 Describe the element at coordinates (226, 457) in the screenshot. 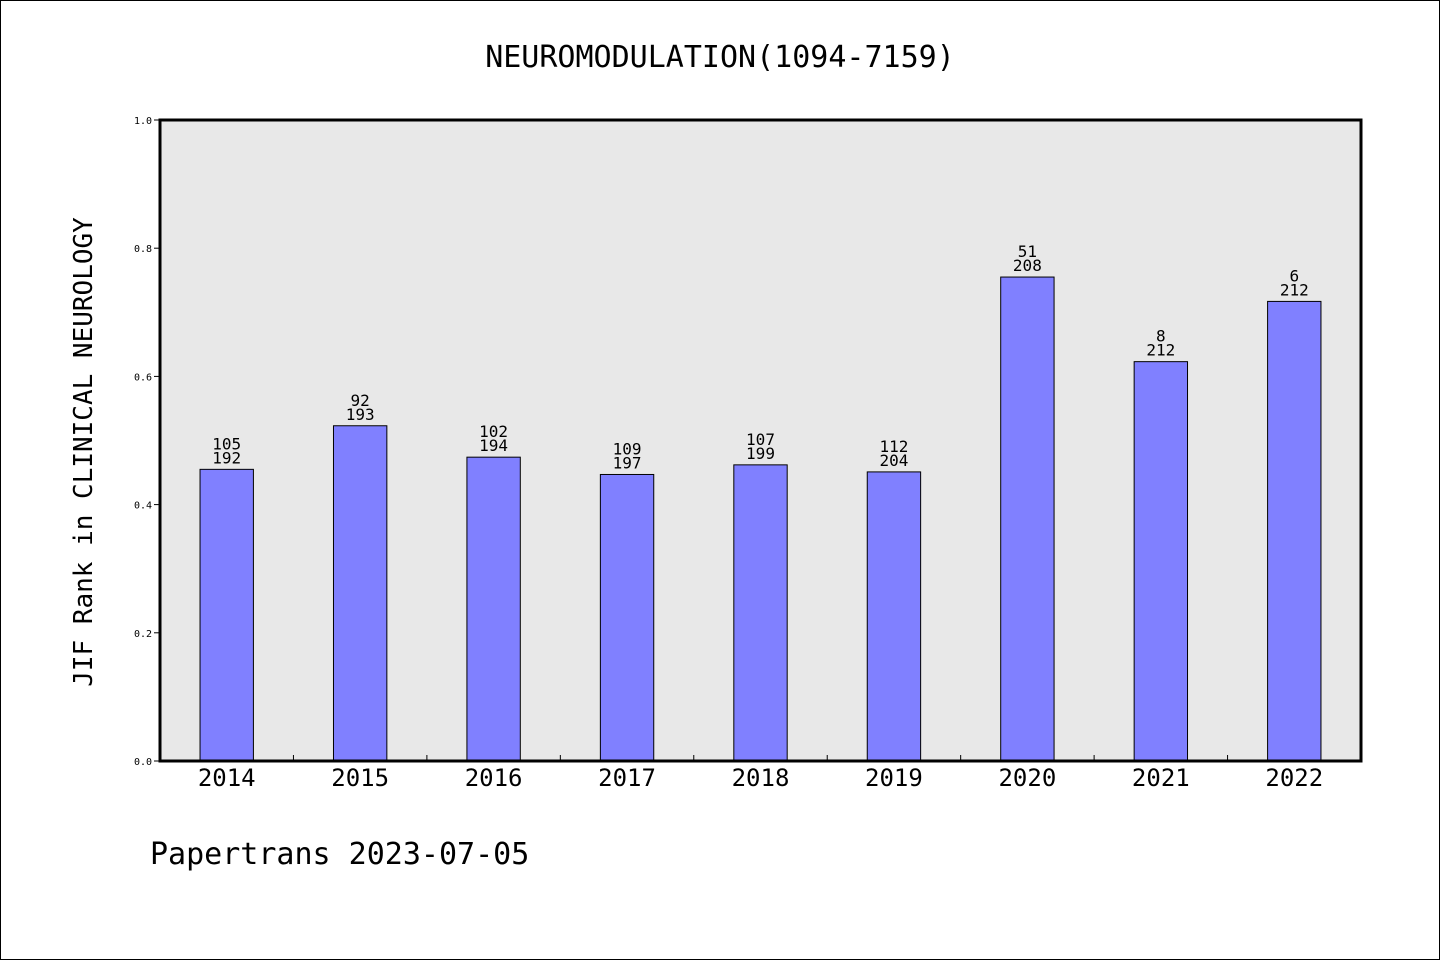

I see `bar-label-total: 192` at that location.